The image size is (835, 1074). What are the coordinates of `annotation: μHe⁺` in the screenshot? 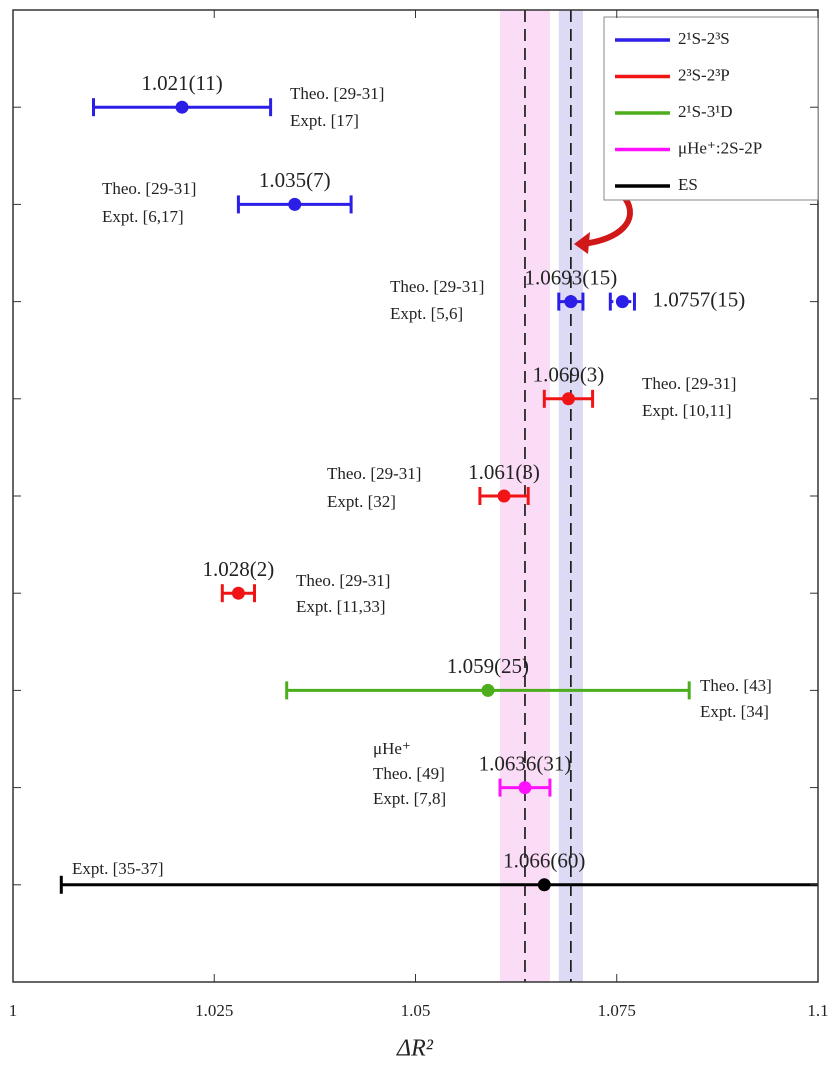 It's located at (392, 748).